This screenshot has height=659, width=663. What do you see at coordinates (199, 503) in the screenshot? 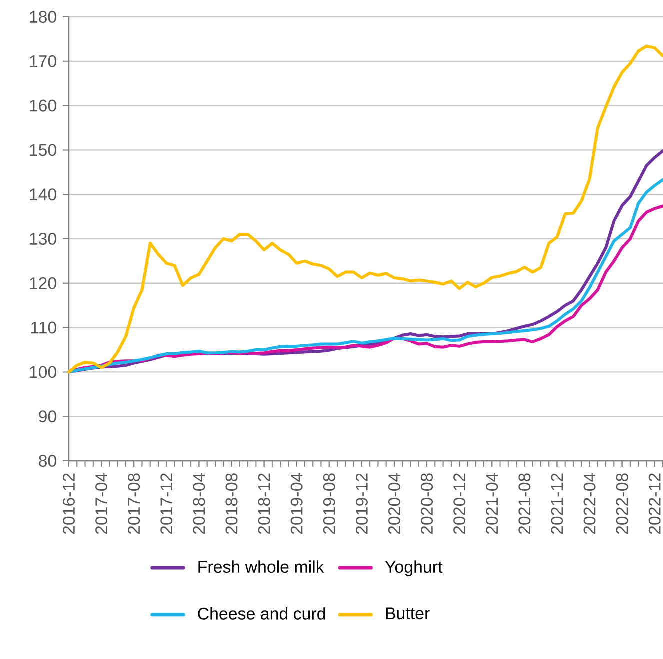
I see `x-tick-label: 2018-04` at bounding box center [199, 503].